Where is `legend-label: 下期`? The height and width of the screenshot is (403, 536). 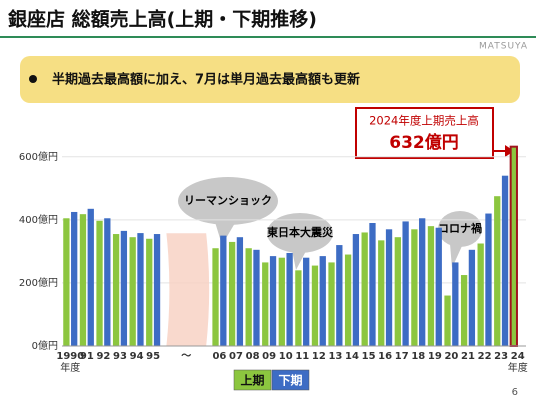 legend-label: 下期 is located at coordinates (290, 380).